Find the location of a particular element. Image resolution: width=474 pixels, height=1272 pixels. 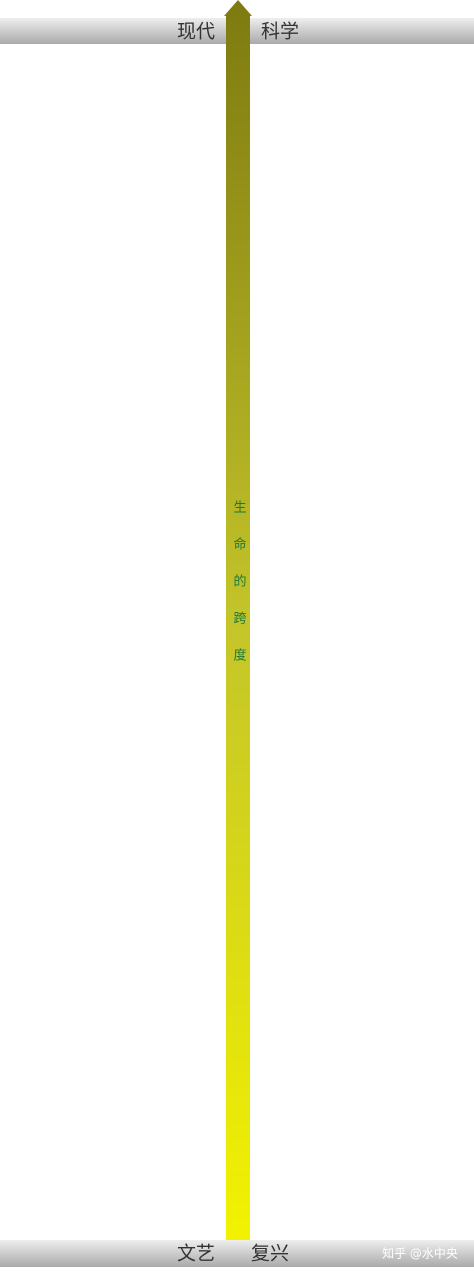

axis-title: 生命的跨度 is located at coordinates (239, 592).